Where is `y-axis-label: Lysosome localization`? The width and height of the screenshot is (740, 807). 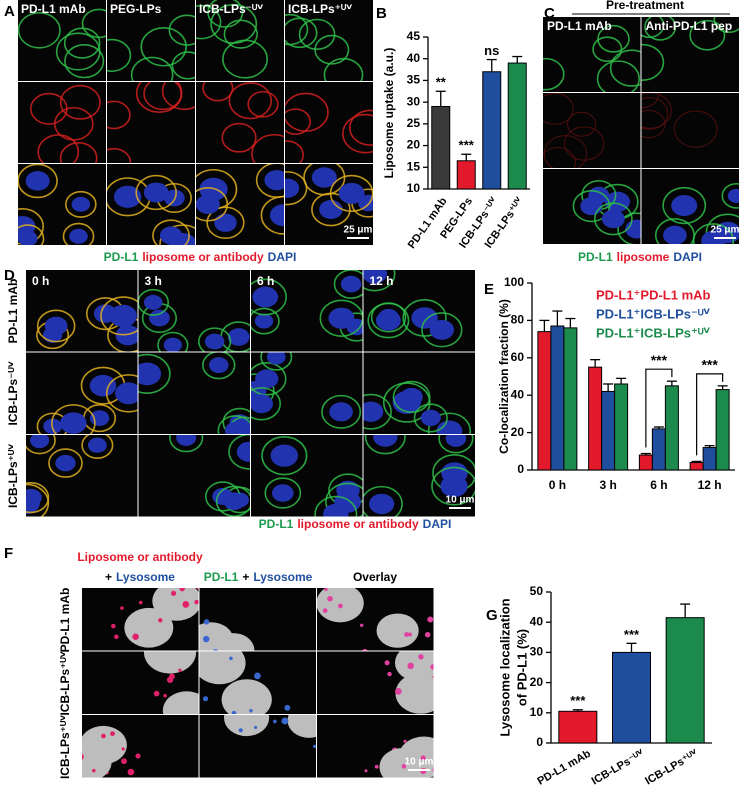 y-axis-label: Lysosome localization is located at coordinates (504, 667).